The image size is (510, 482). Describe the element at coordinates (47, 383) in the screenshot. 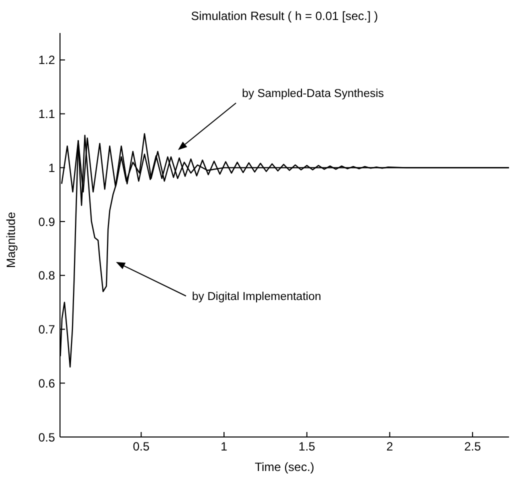

I see `y-tick-label: 0.6` at that location.